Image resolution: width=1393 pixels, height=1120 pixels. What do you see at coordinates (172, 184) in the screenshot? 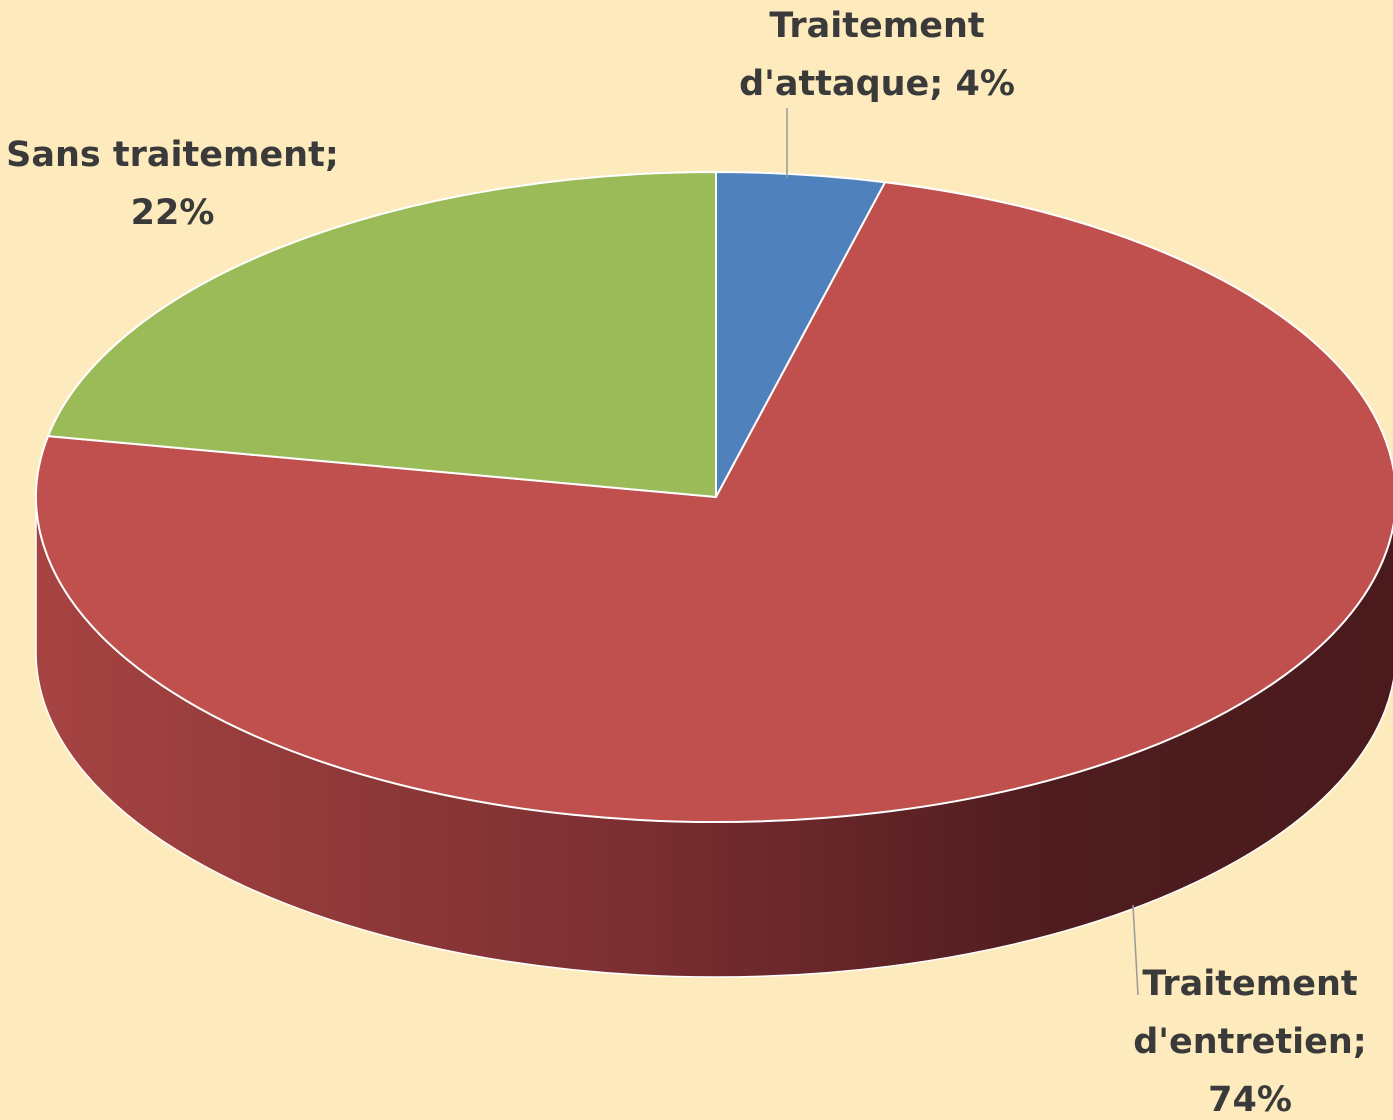
I see `data-label: Sans traitement; 22%` at bounding box center [172, 184].